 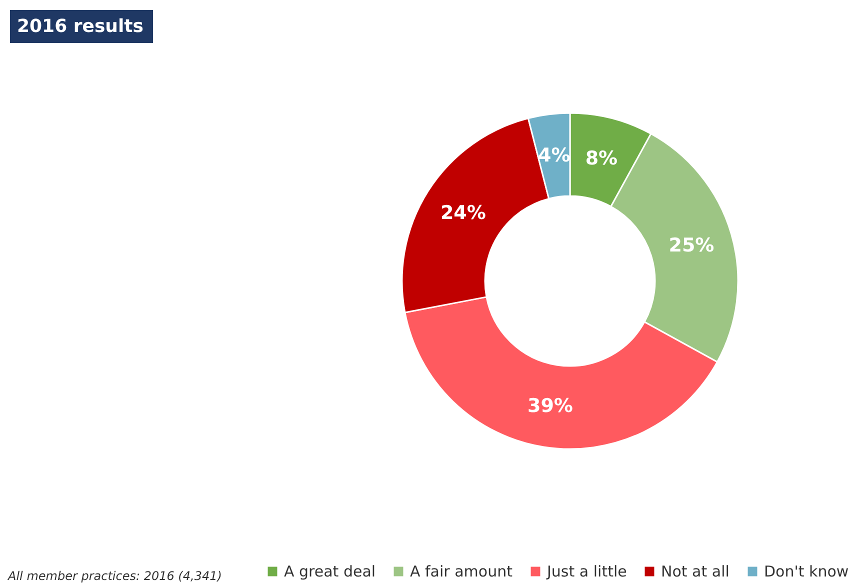 I want to click on text: 2016 results, so click(x=80, y=26).